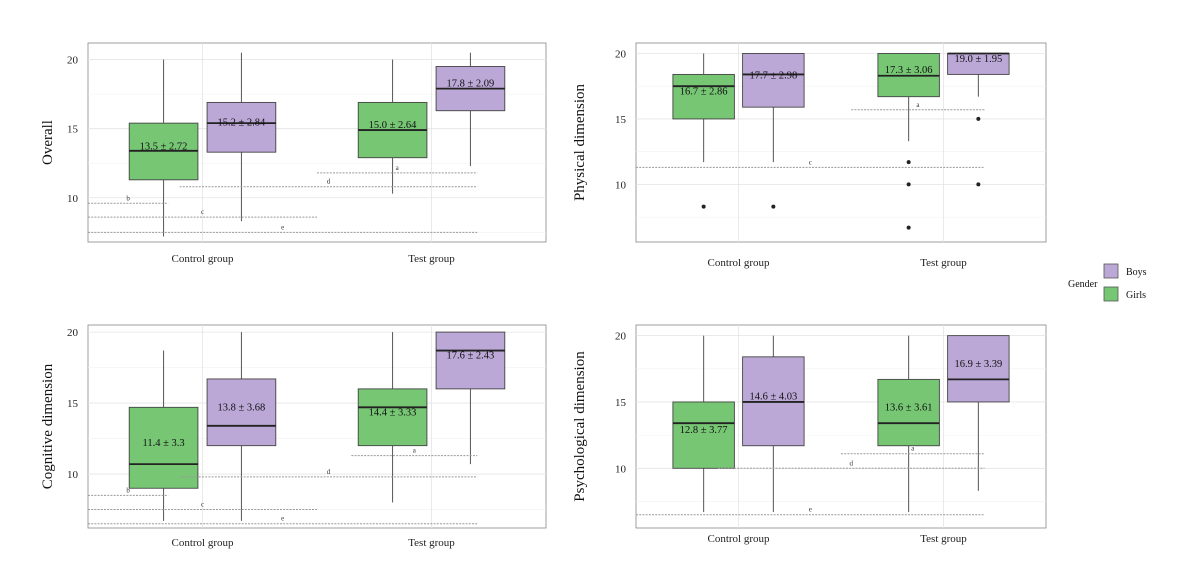 The height and width of the screenshot is (564, 1200). I want to click on mean-sd-label: 12.8 ± 3.77, so click(704, 430).